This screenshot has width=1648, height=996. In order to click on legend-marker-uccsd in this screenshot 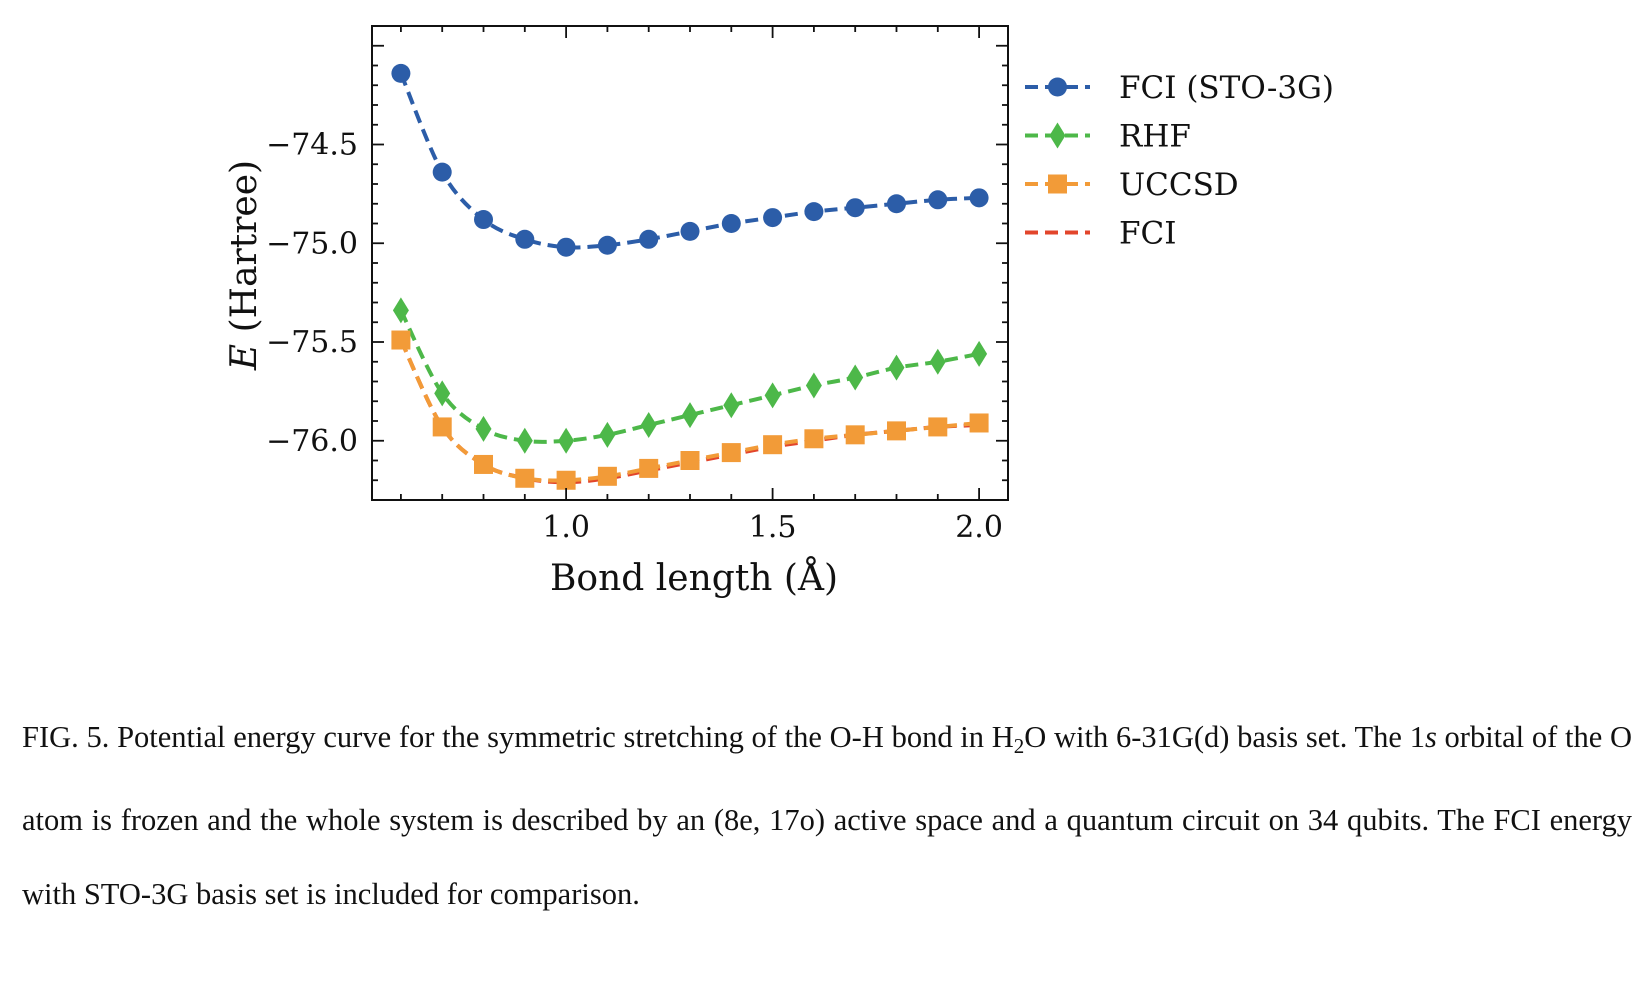, I will do `click(1057, 184)`.